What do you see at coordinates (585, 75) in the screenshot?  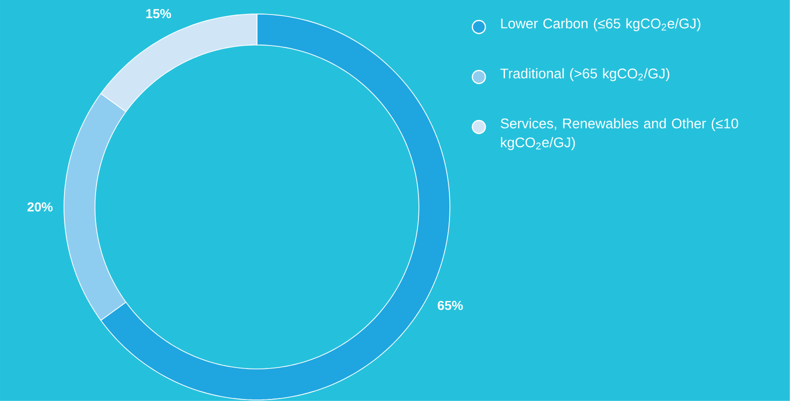 I see `legend-label: Traditional (>65 kgCO$_{2}$/GJ)` at bounding box center [585, 75].